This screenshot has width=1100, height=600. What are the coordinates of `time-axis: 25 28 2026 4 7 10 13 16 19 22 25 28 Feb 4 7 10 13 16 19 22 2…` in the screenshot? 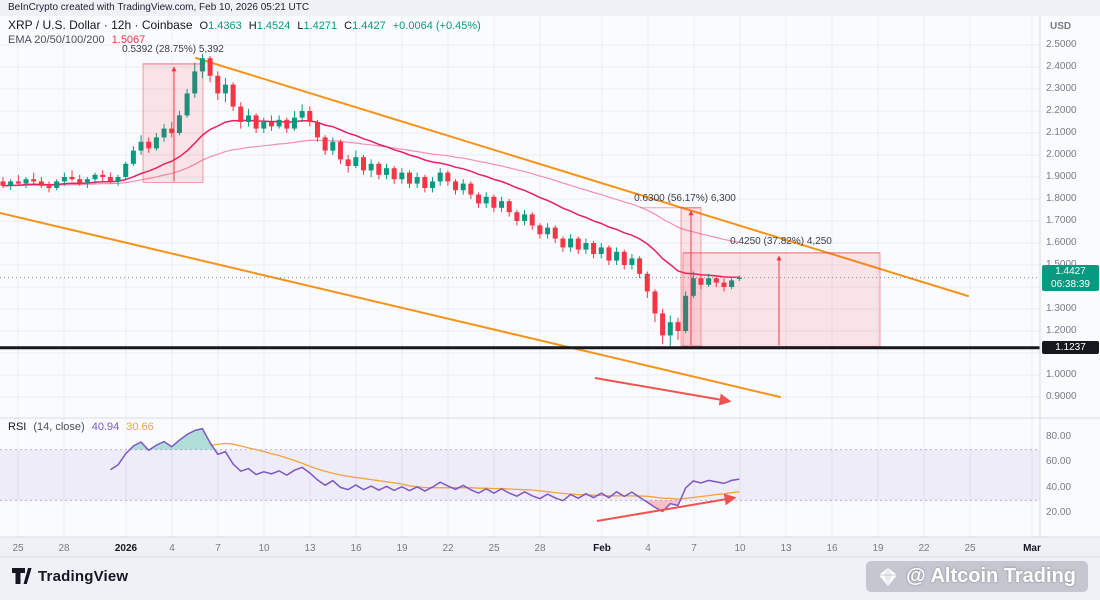 It's located at (550, 548).